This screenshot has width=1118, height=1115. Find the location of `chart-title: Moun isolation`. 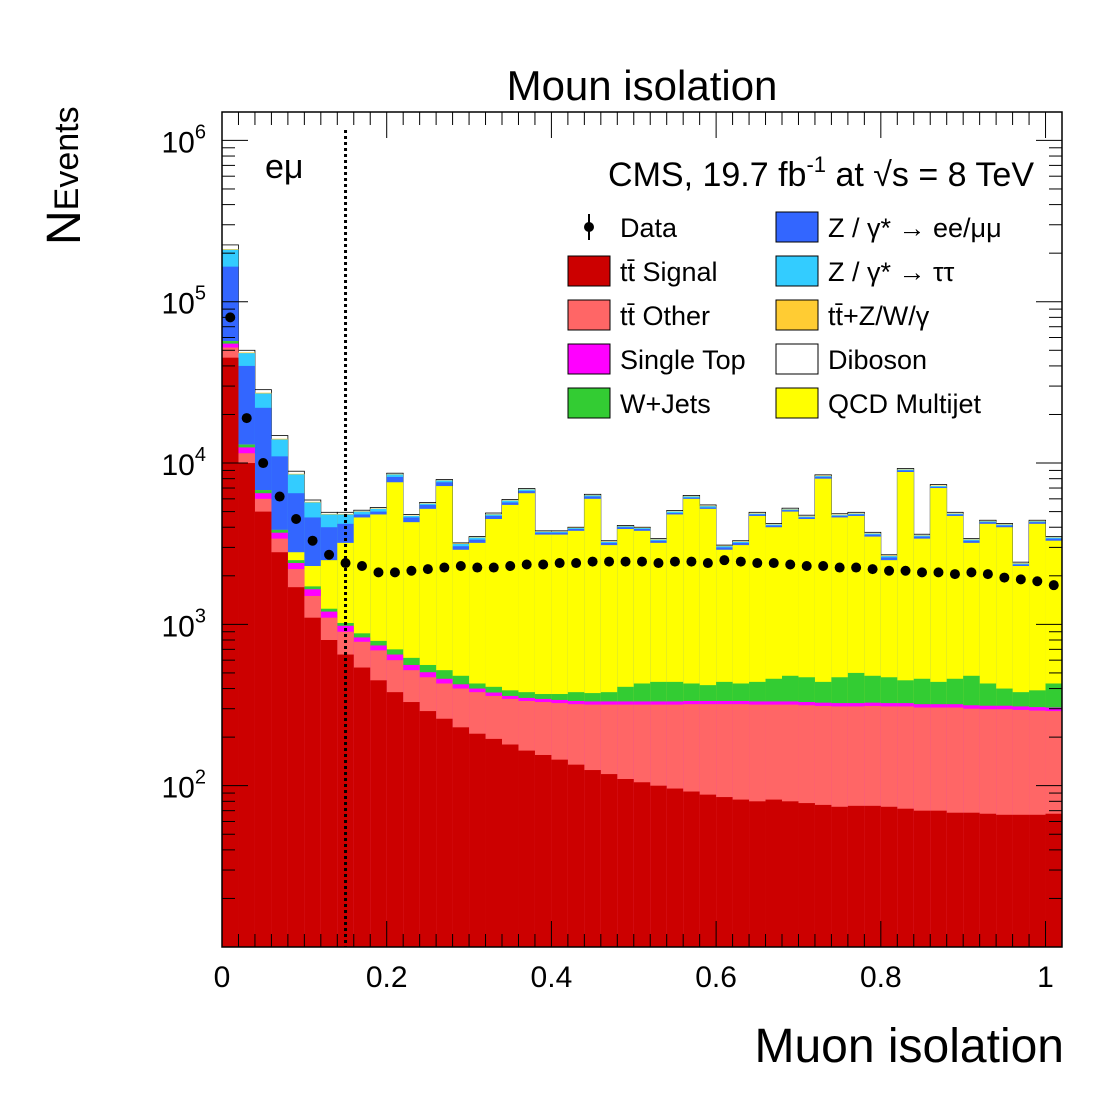

chart-title: Moun isolation is located at coordinates (642, 85).